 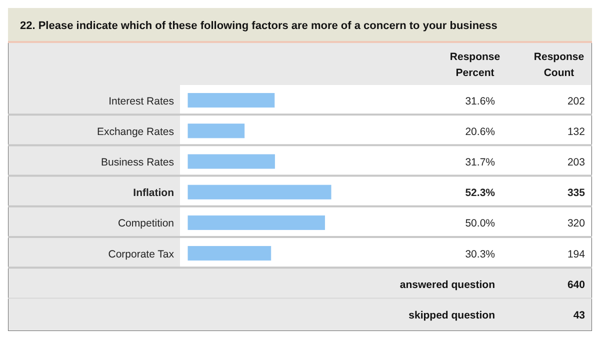 I want to click on y-tick-label: Competition, so click(x=146, y=224).